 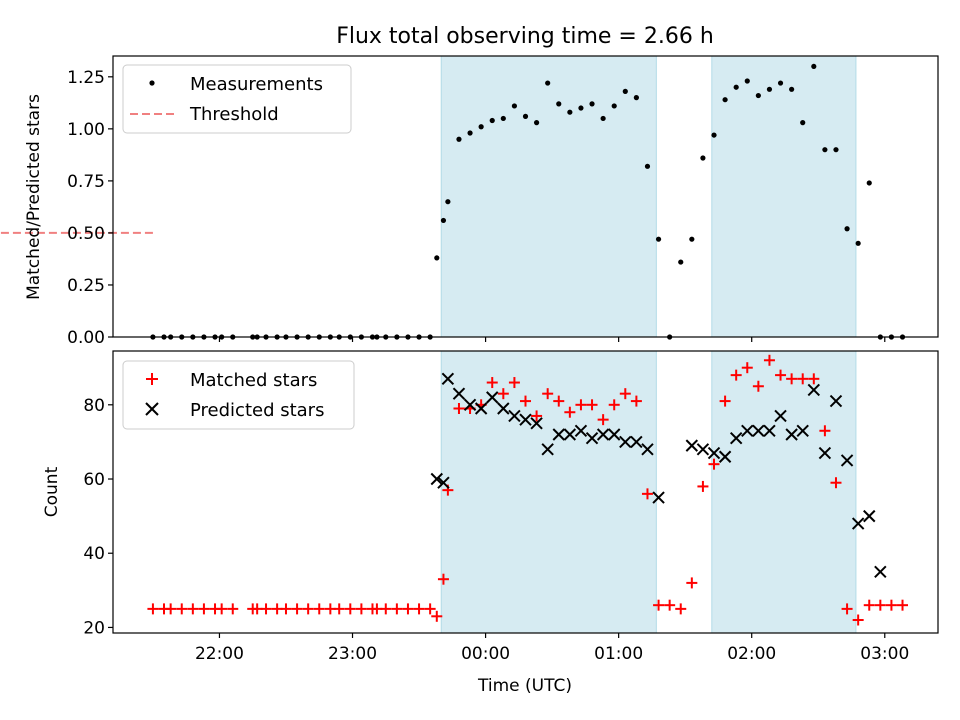 I want to click on top-legend: Measurements Threshold, so click(x=237, y=99).